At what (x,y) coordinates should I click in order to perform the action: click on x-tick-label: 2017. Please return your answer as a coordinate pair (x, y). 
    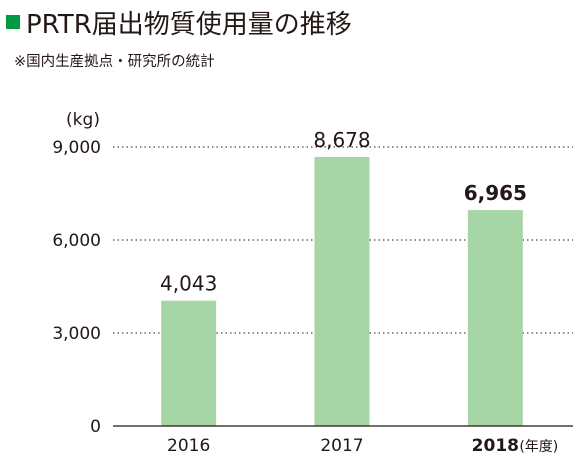
    Looking at the image, I should click on (341, 446).